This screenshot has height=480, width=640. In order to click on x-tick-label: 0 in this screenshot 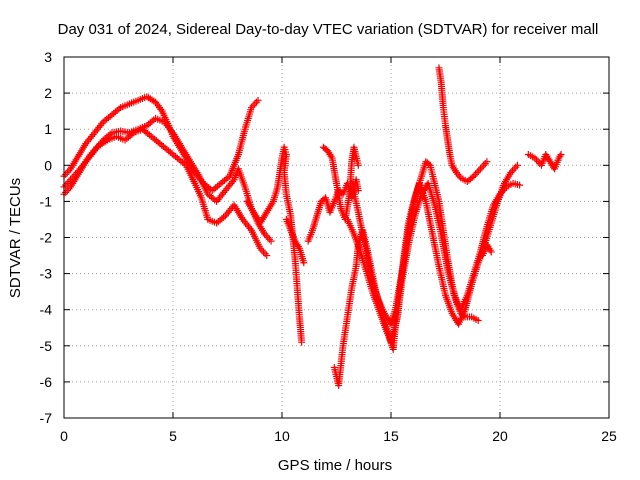, I will do `click(64, 436)`.